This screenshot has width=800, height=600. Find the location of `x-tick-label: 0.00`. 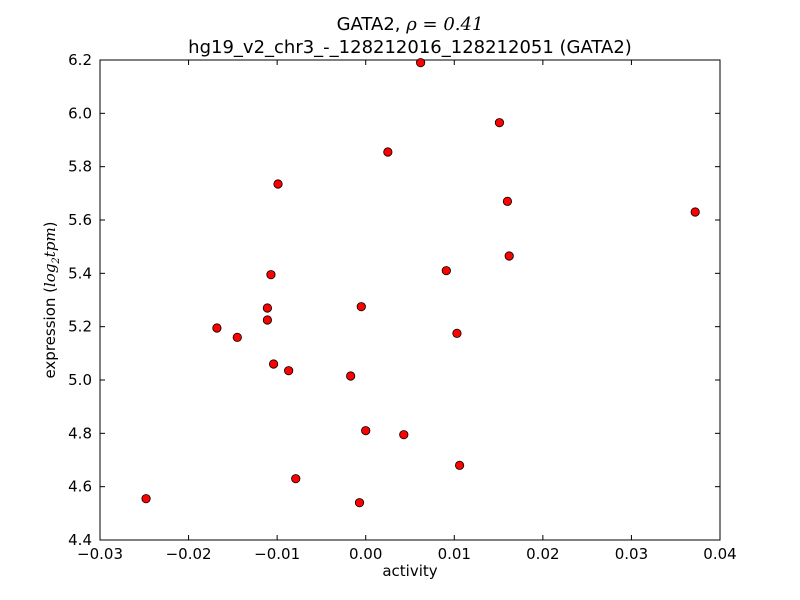

x-tick-label: 0.00 is located at coordinates (365, 554).